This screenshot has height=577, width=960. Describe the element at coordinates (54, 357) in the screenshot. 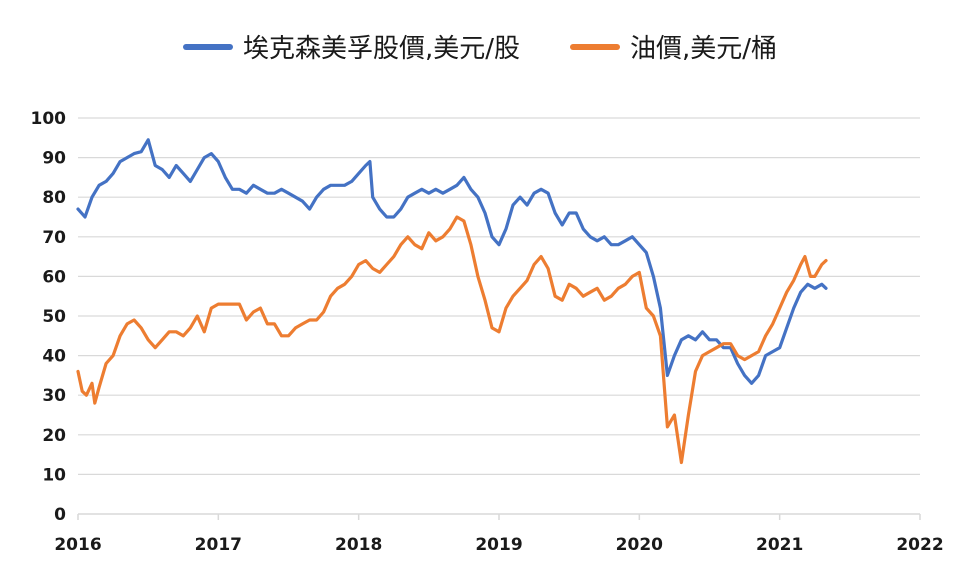

I see `y-tick-label: 40` at that location.